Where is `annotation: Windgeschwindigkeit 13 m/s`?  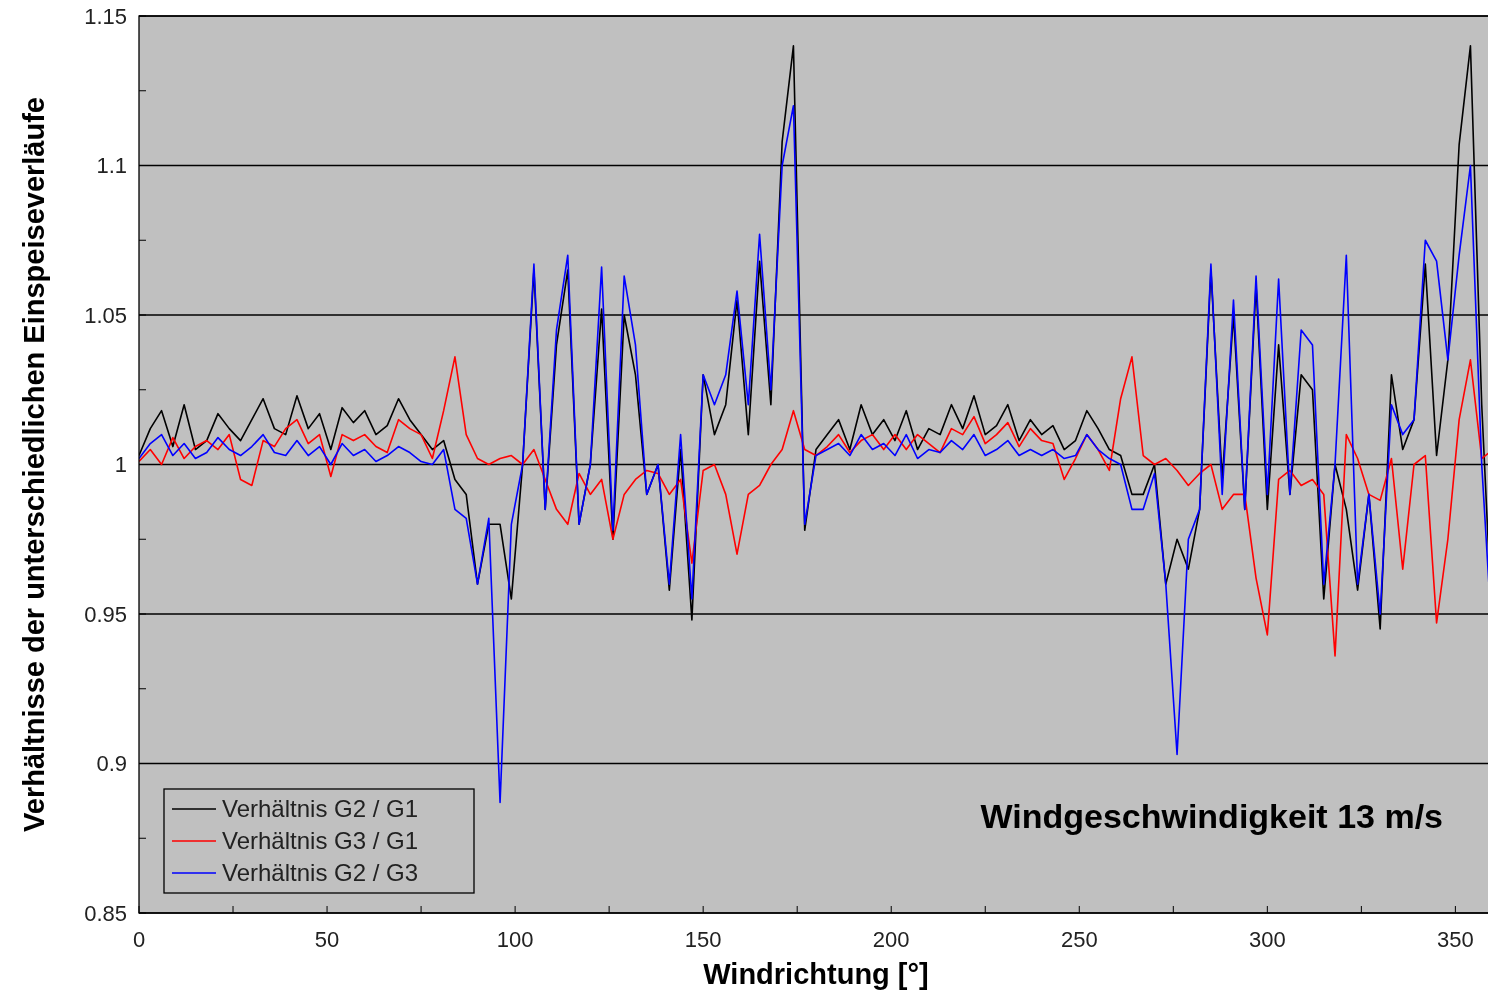
annotation: Windgeschwindigkeit 13 m/s is located at coordinates (1211, 816).